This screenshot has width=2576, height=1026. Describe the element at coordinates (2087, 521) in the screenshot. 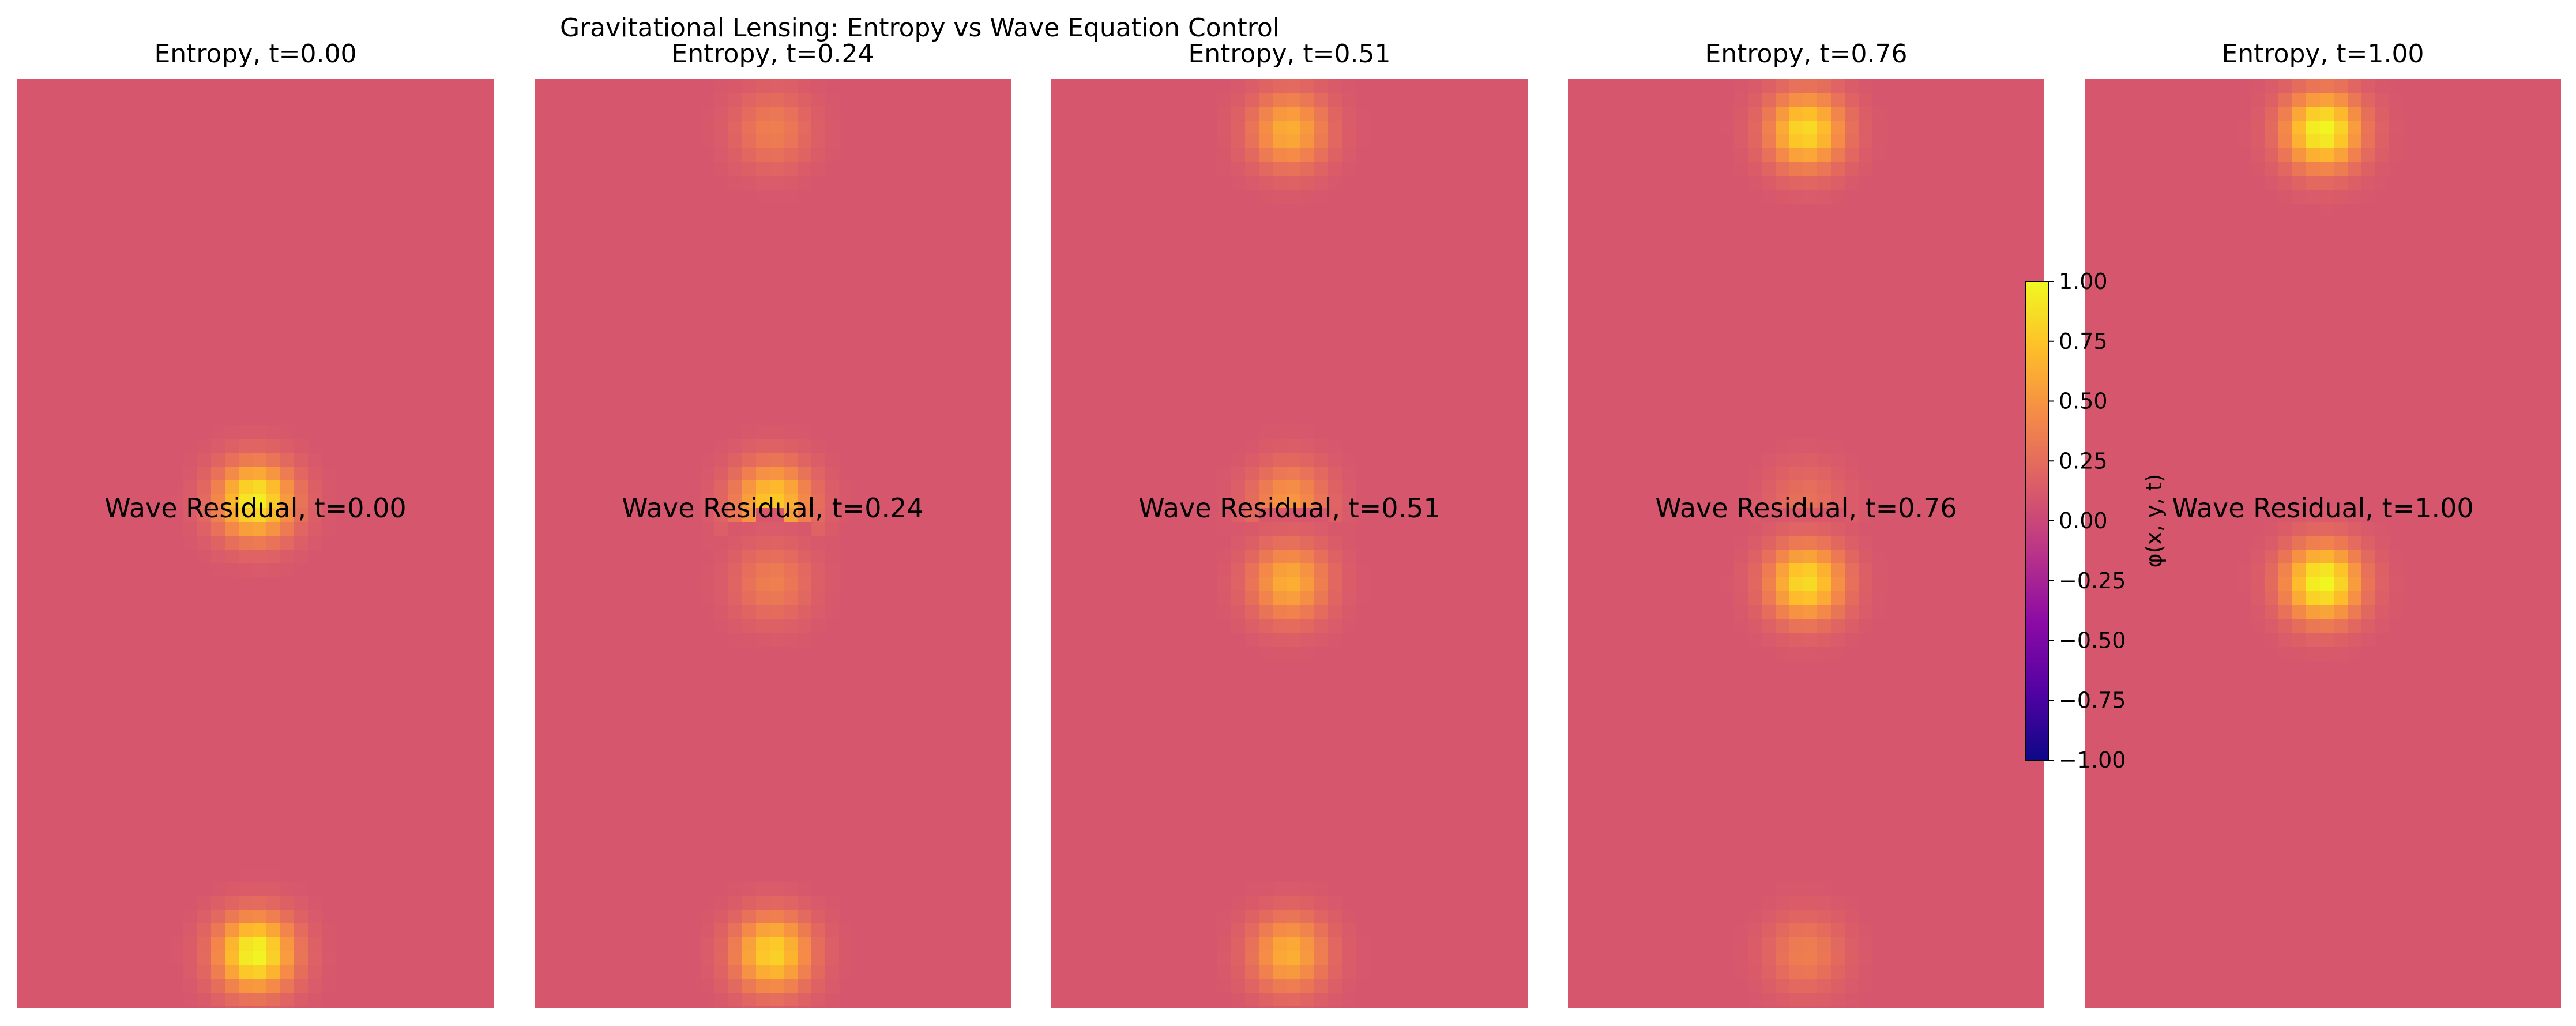

I see `colorbar-ticks: 1.00 0.75 0.50 0.25 0.00 −0.25 −0.50 −0.75 −1.00` at that location.